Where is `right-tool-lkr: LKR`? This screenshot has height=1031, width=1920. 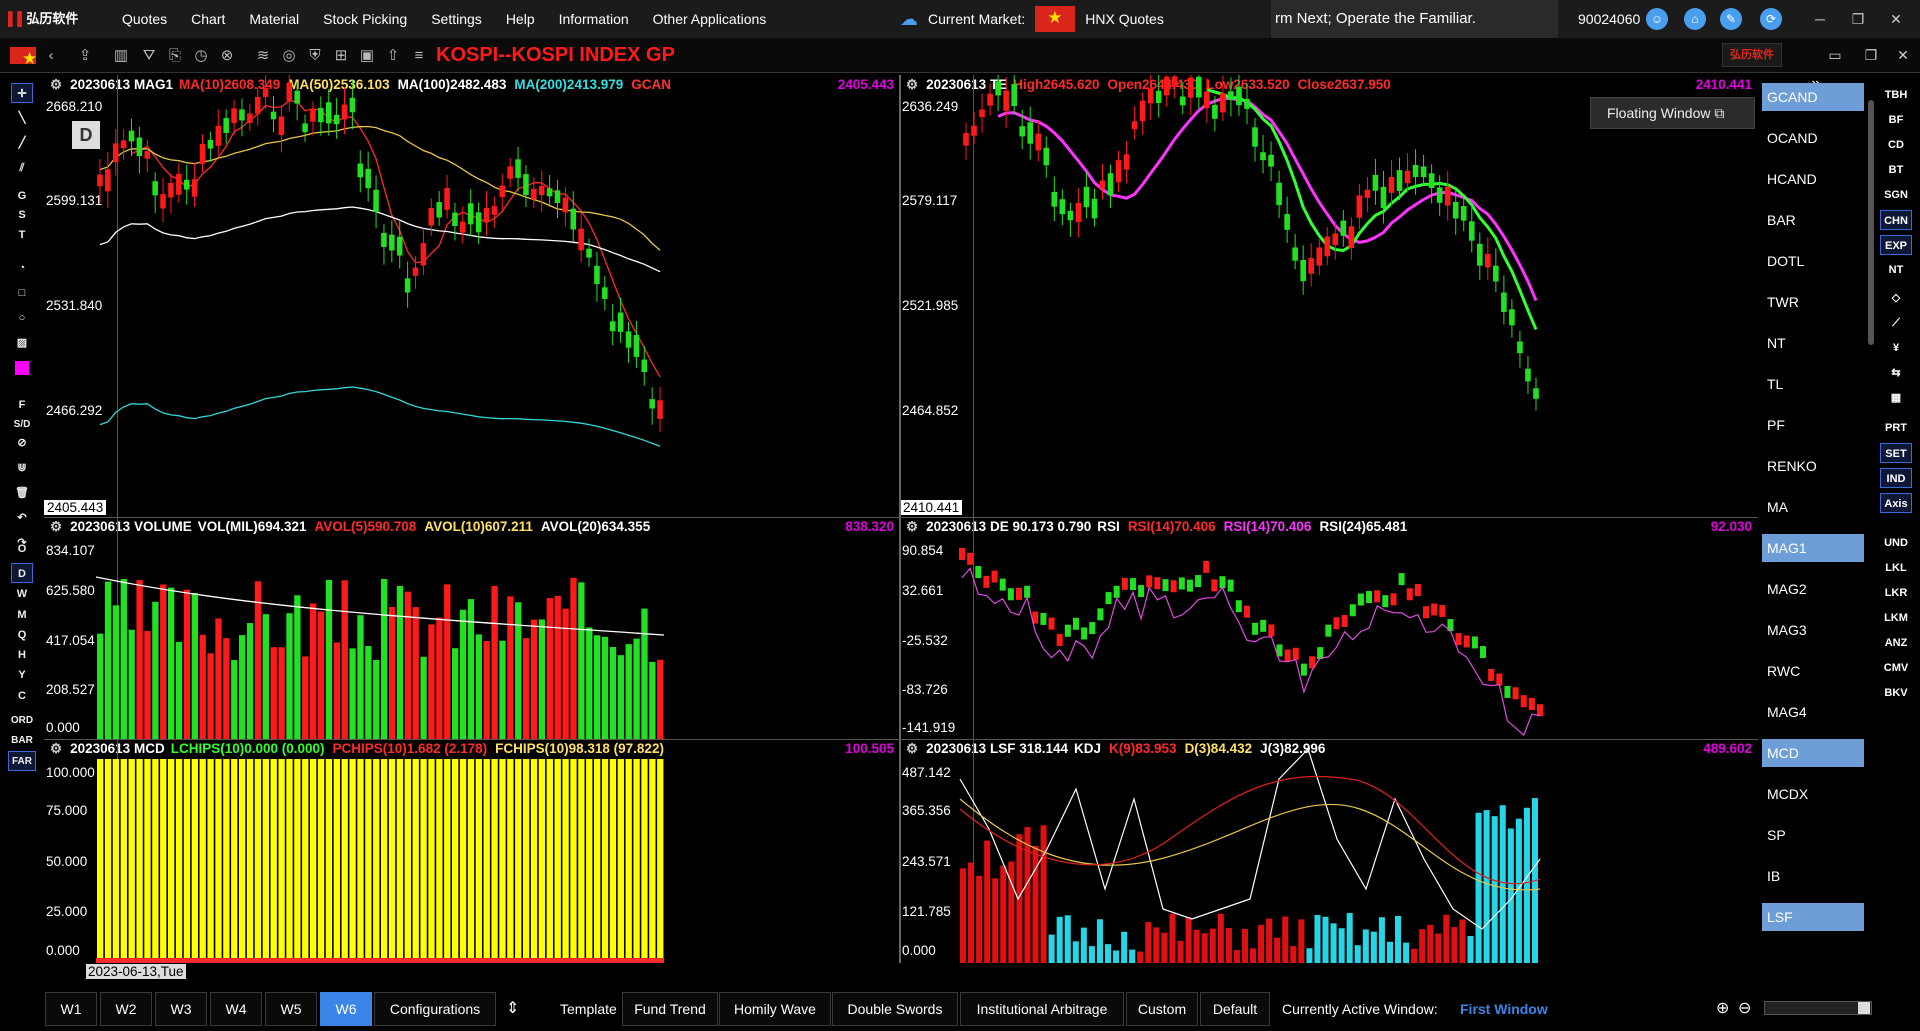 right-tool-lkr: LKR is located at coordinates (1896, 593).